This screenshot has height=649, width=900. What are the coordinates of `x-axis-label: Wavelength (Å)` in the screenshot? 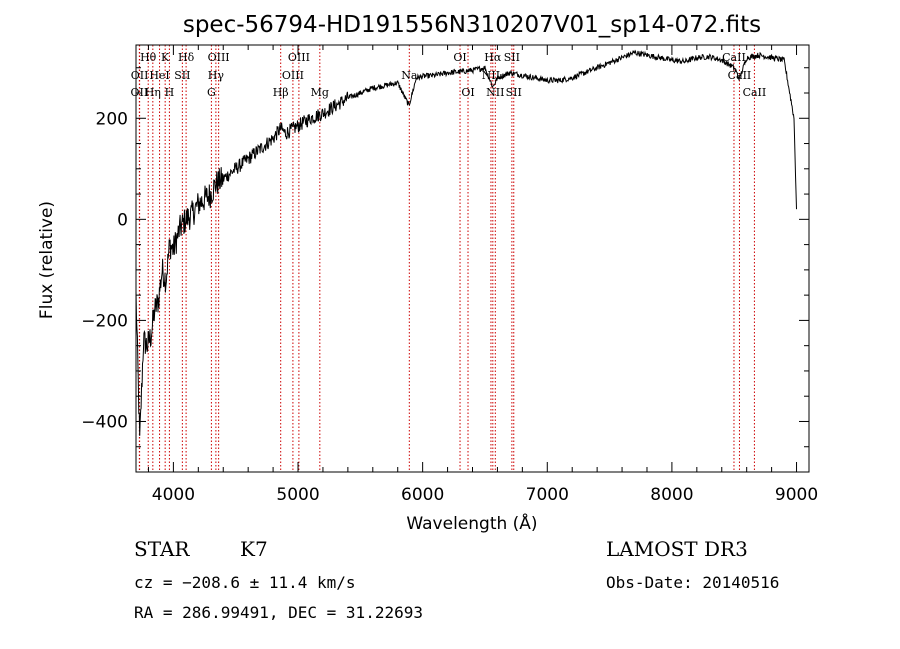 It's located at (471, 523).